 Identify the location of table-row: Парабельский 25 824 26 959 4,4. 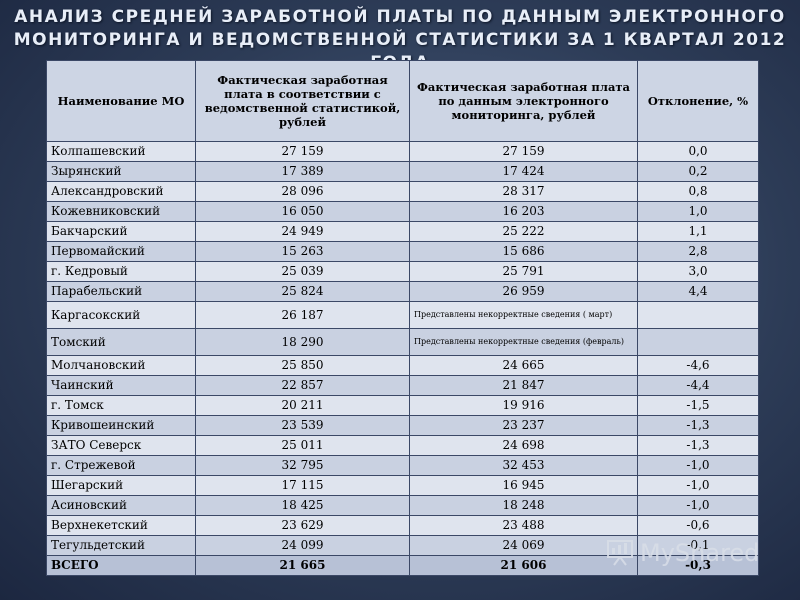
(402, 291).